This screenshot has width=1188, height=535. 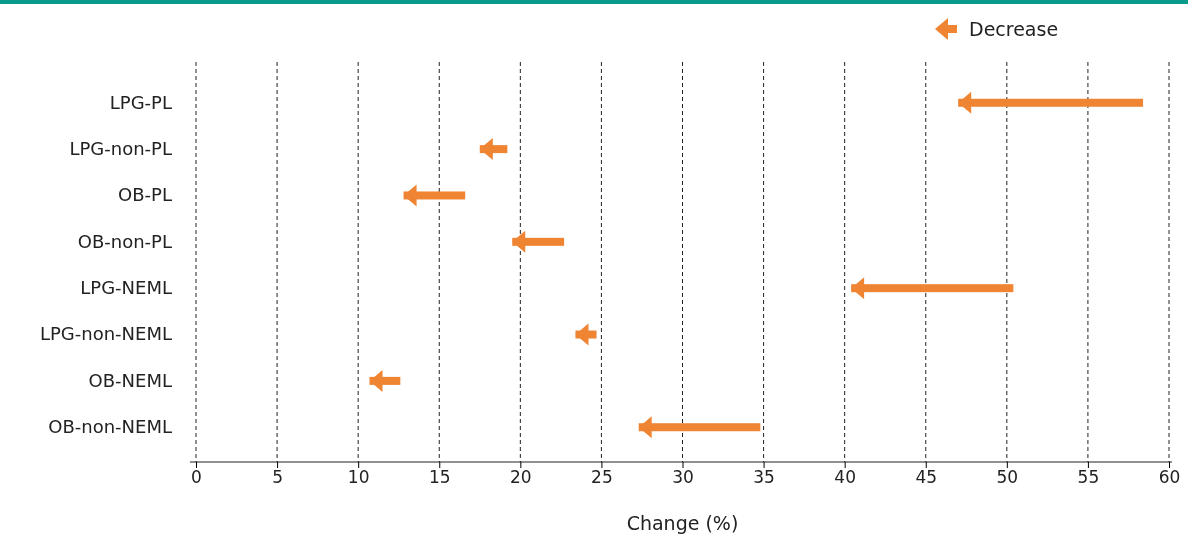 I want to click on x-tick-label: 15, so click(x=439, y=477).